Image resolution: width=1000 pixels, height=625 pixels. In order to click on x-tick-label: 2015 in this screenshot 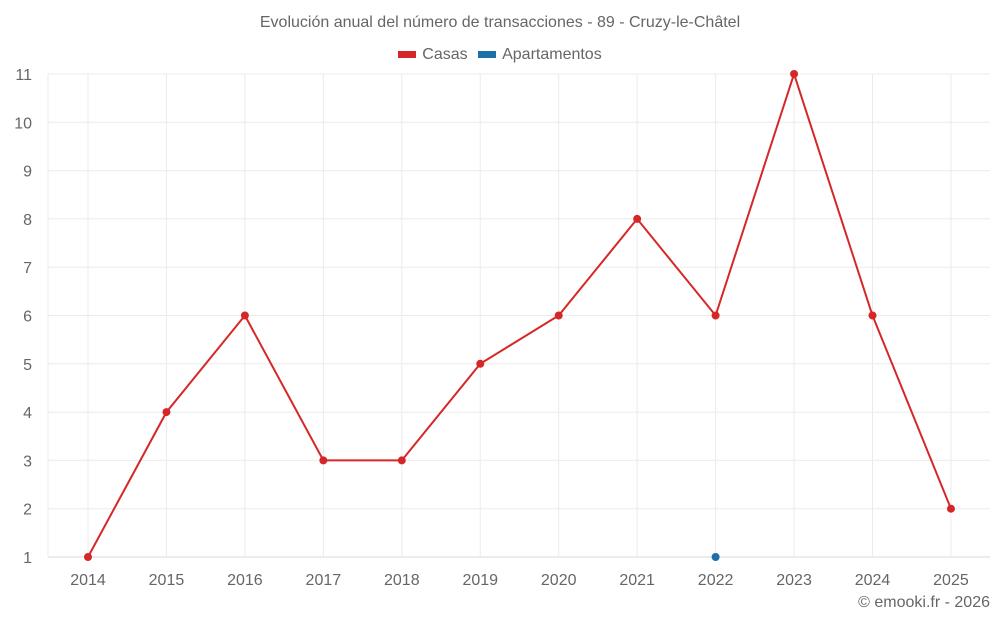, I will do `click(167, 580)`.